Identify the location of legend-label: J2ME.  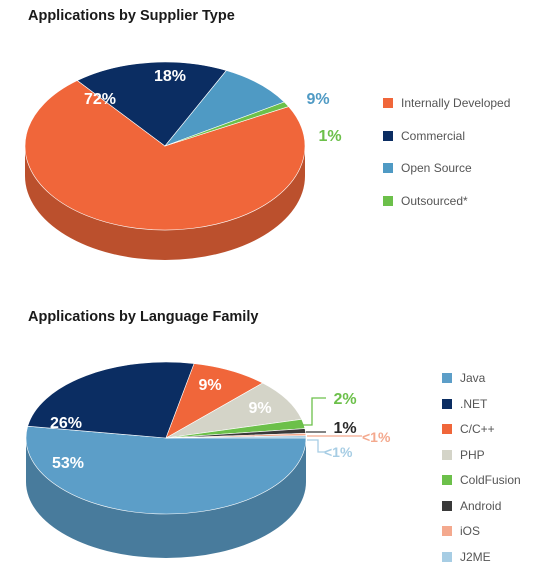
(475, 556).